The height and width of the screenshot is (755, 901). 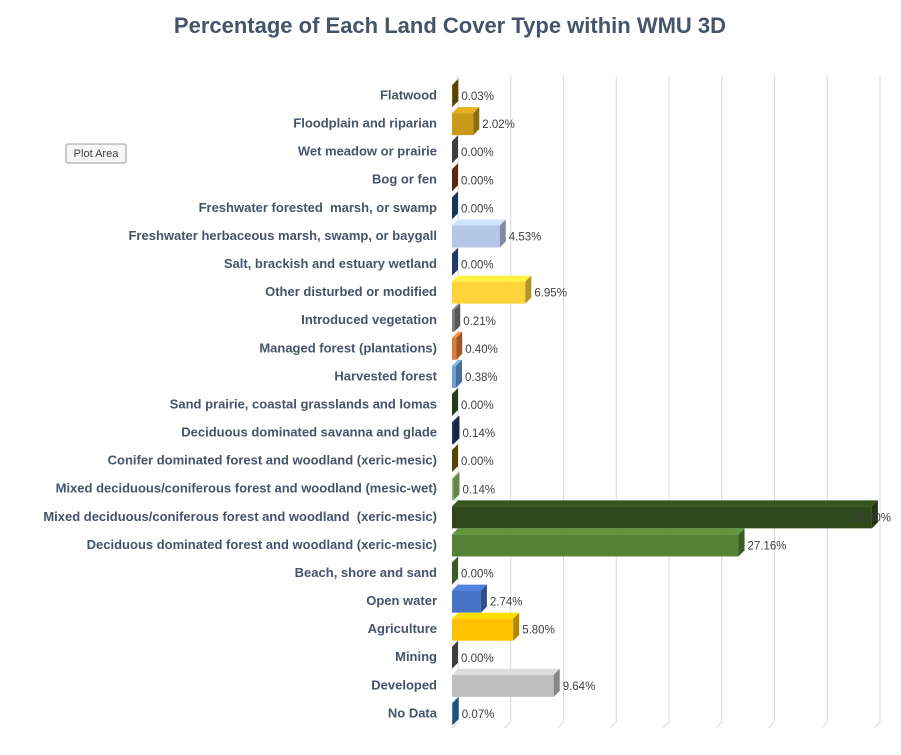 What do you see at coordinates (402, 628) in the screenshot?
I see `category-label: Agriculture` at bounding box center [402, 628].